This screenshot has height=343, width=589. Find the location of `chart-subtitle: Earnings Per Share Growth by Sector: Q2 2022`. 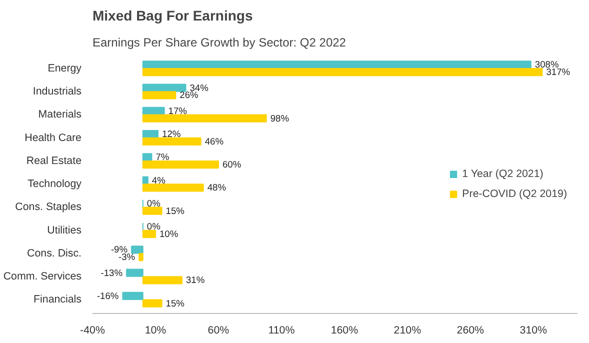

chart-subtitle: Earnings Per Share Growth by Sector: Q2 2022 is located at coordinates (219, 43).